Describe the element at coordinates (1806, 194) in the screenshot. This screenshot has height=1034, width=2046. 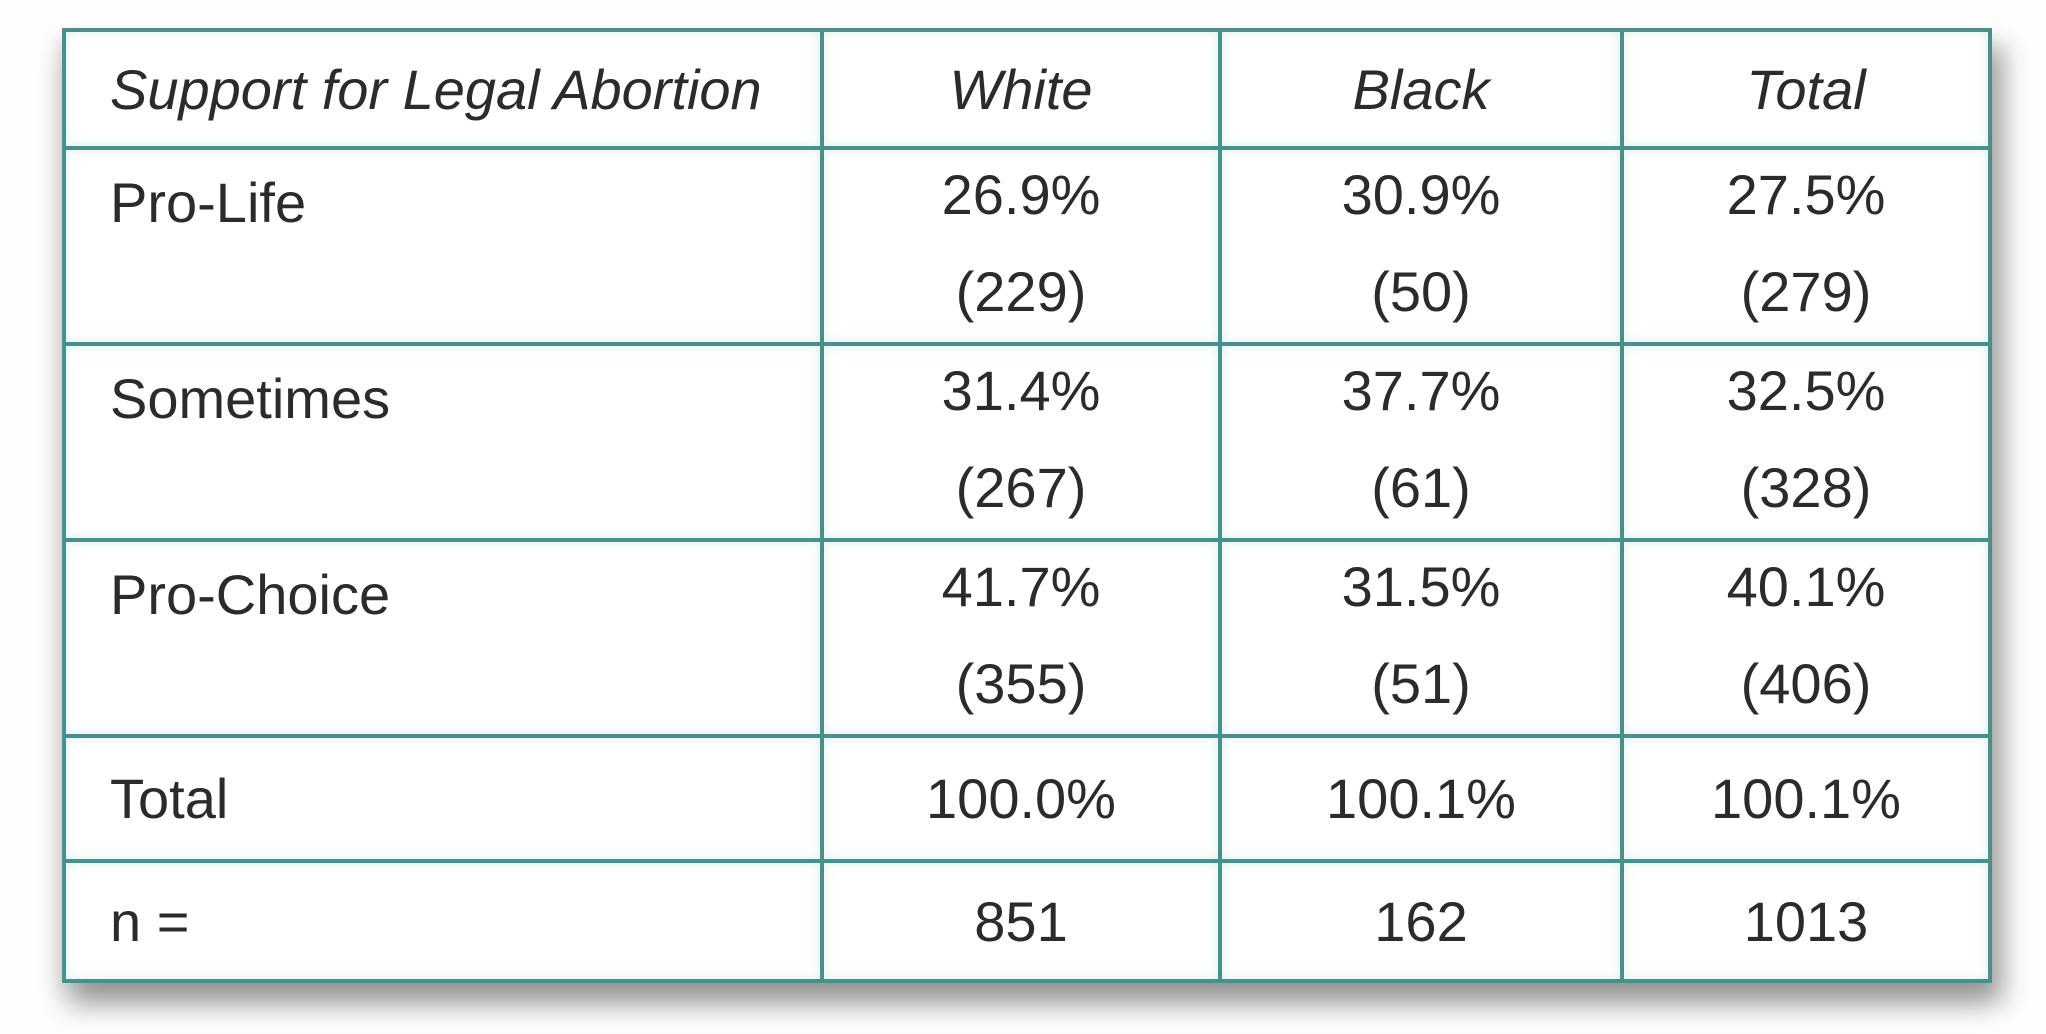
I see `percent-value: 27.5%` at that location.